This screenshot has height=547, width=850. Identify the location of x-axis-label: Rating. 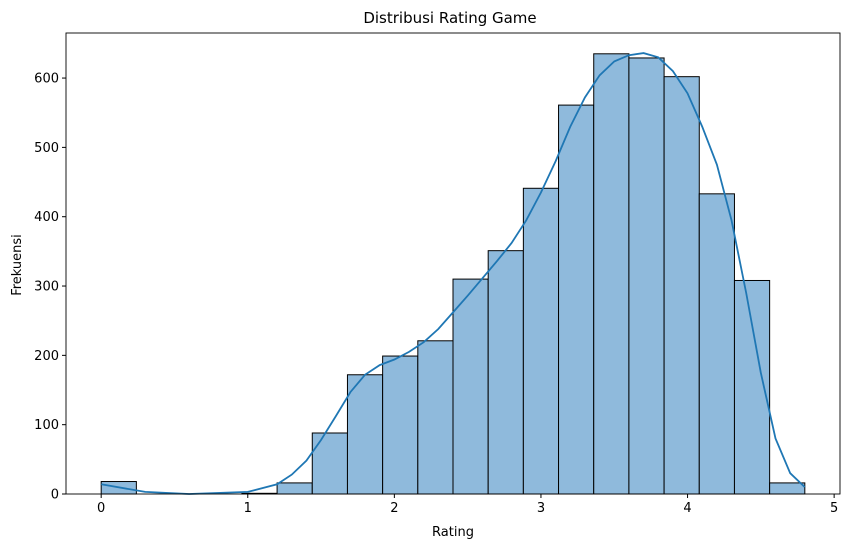
(453, 532).